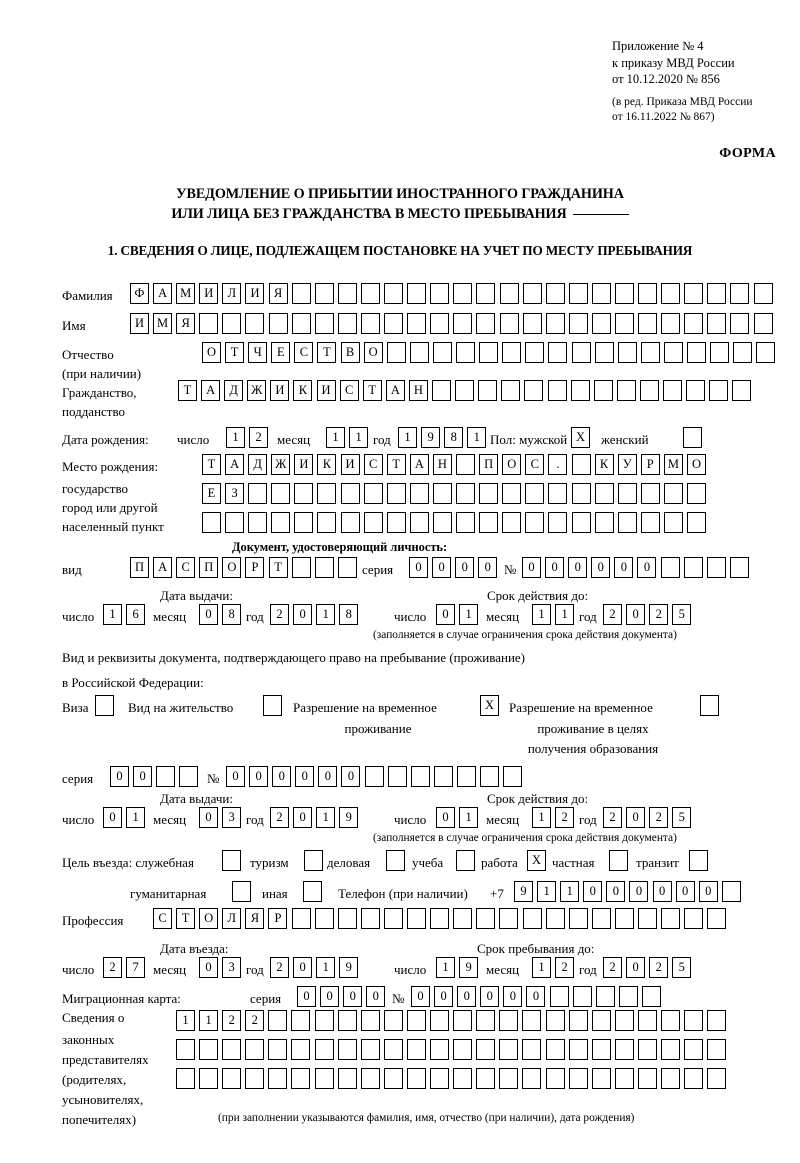  I want to click on char-cell: З, so click(235, 493).